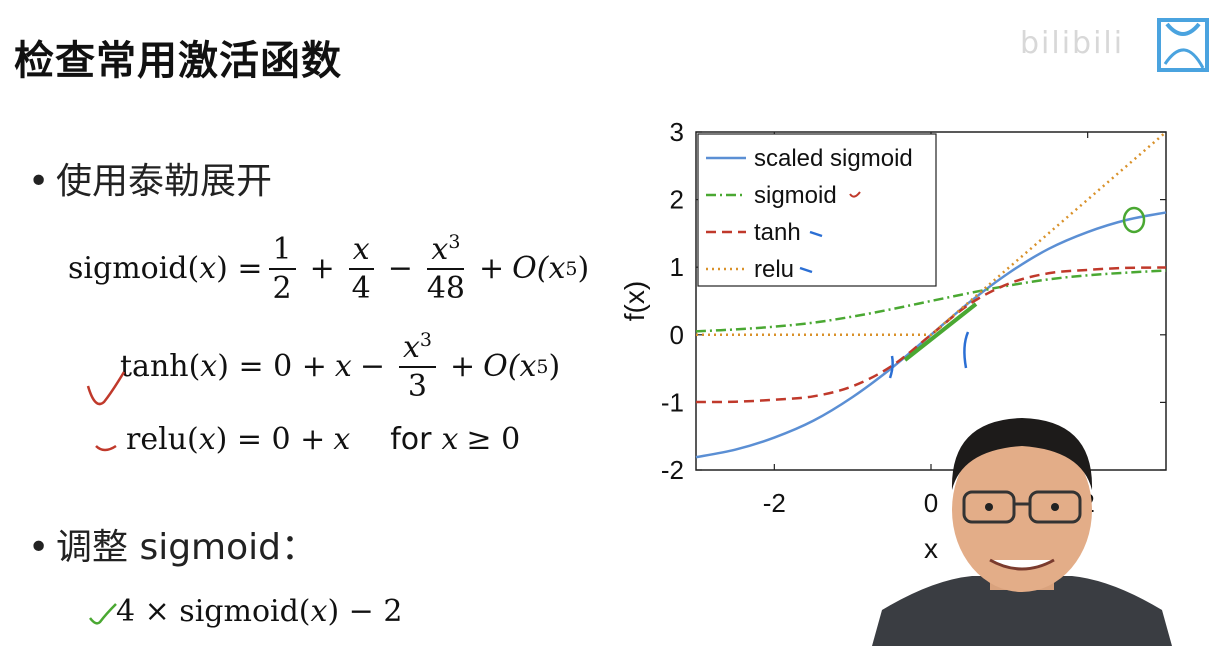  I want to click on presenter-hair, so click(1022, 454).